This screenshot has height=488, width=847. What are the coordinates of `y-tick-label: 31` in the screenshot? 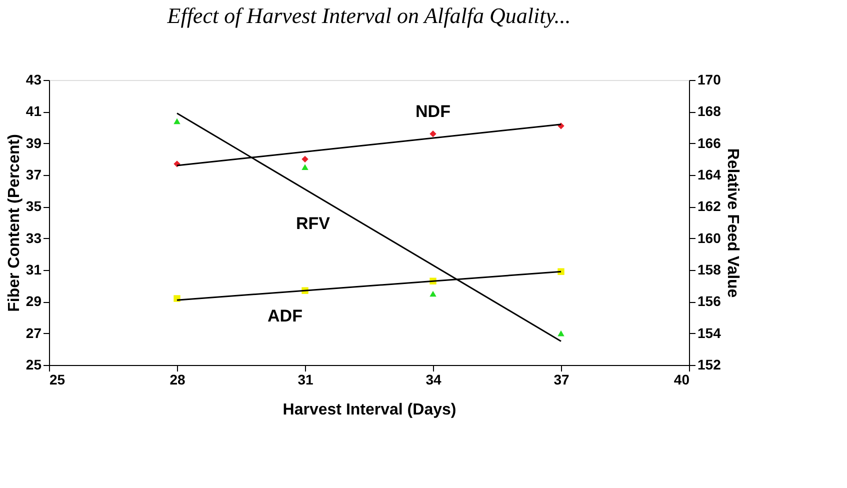 It's located at (34, 270).